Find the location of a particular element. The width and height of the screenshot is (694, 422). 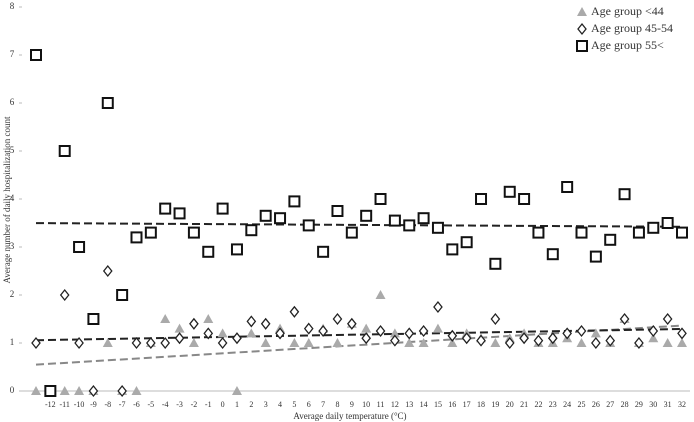

y-tick-label: 1 is located at coordinates (12, 342).